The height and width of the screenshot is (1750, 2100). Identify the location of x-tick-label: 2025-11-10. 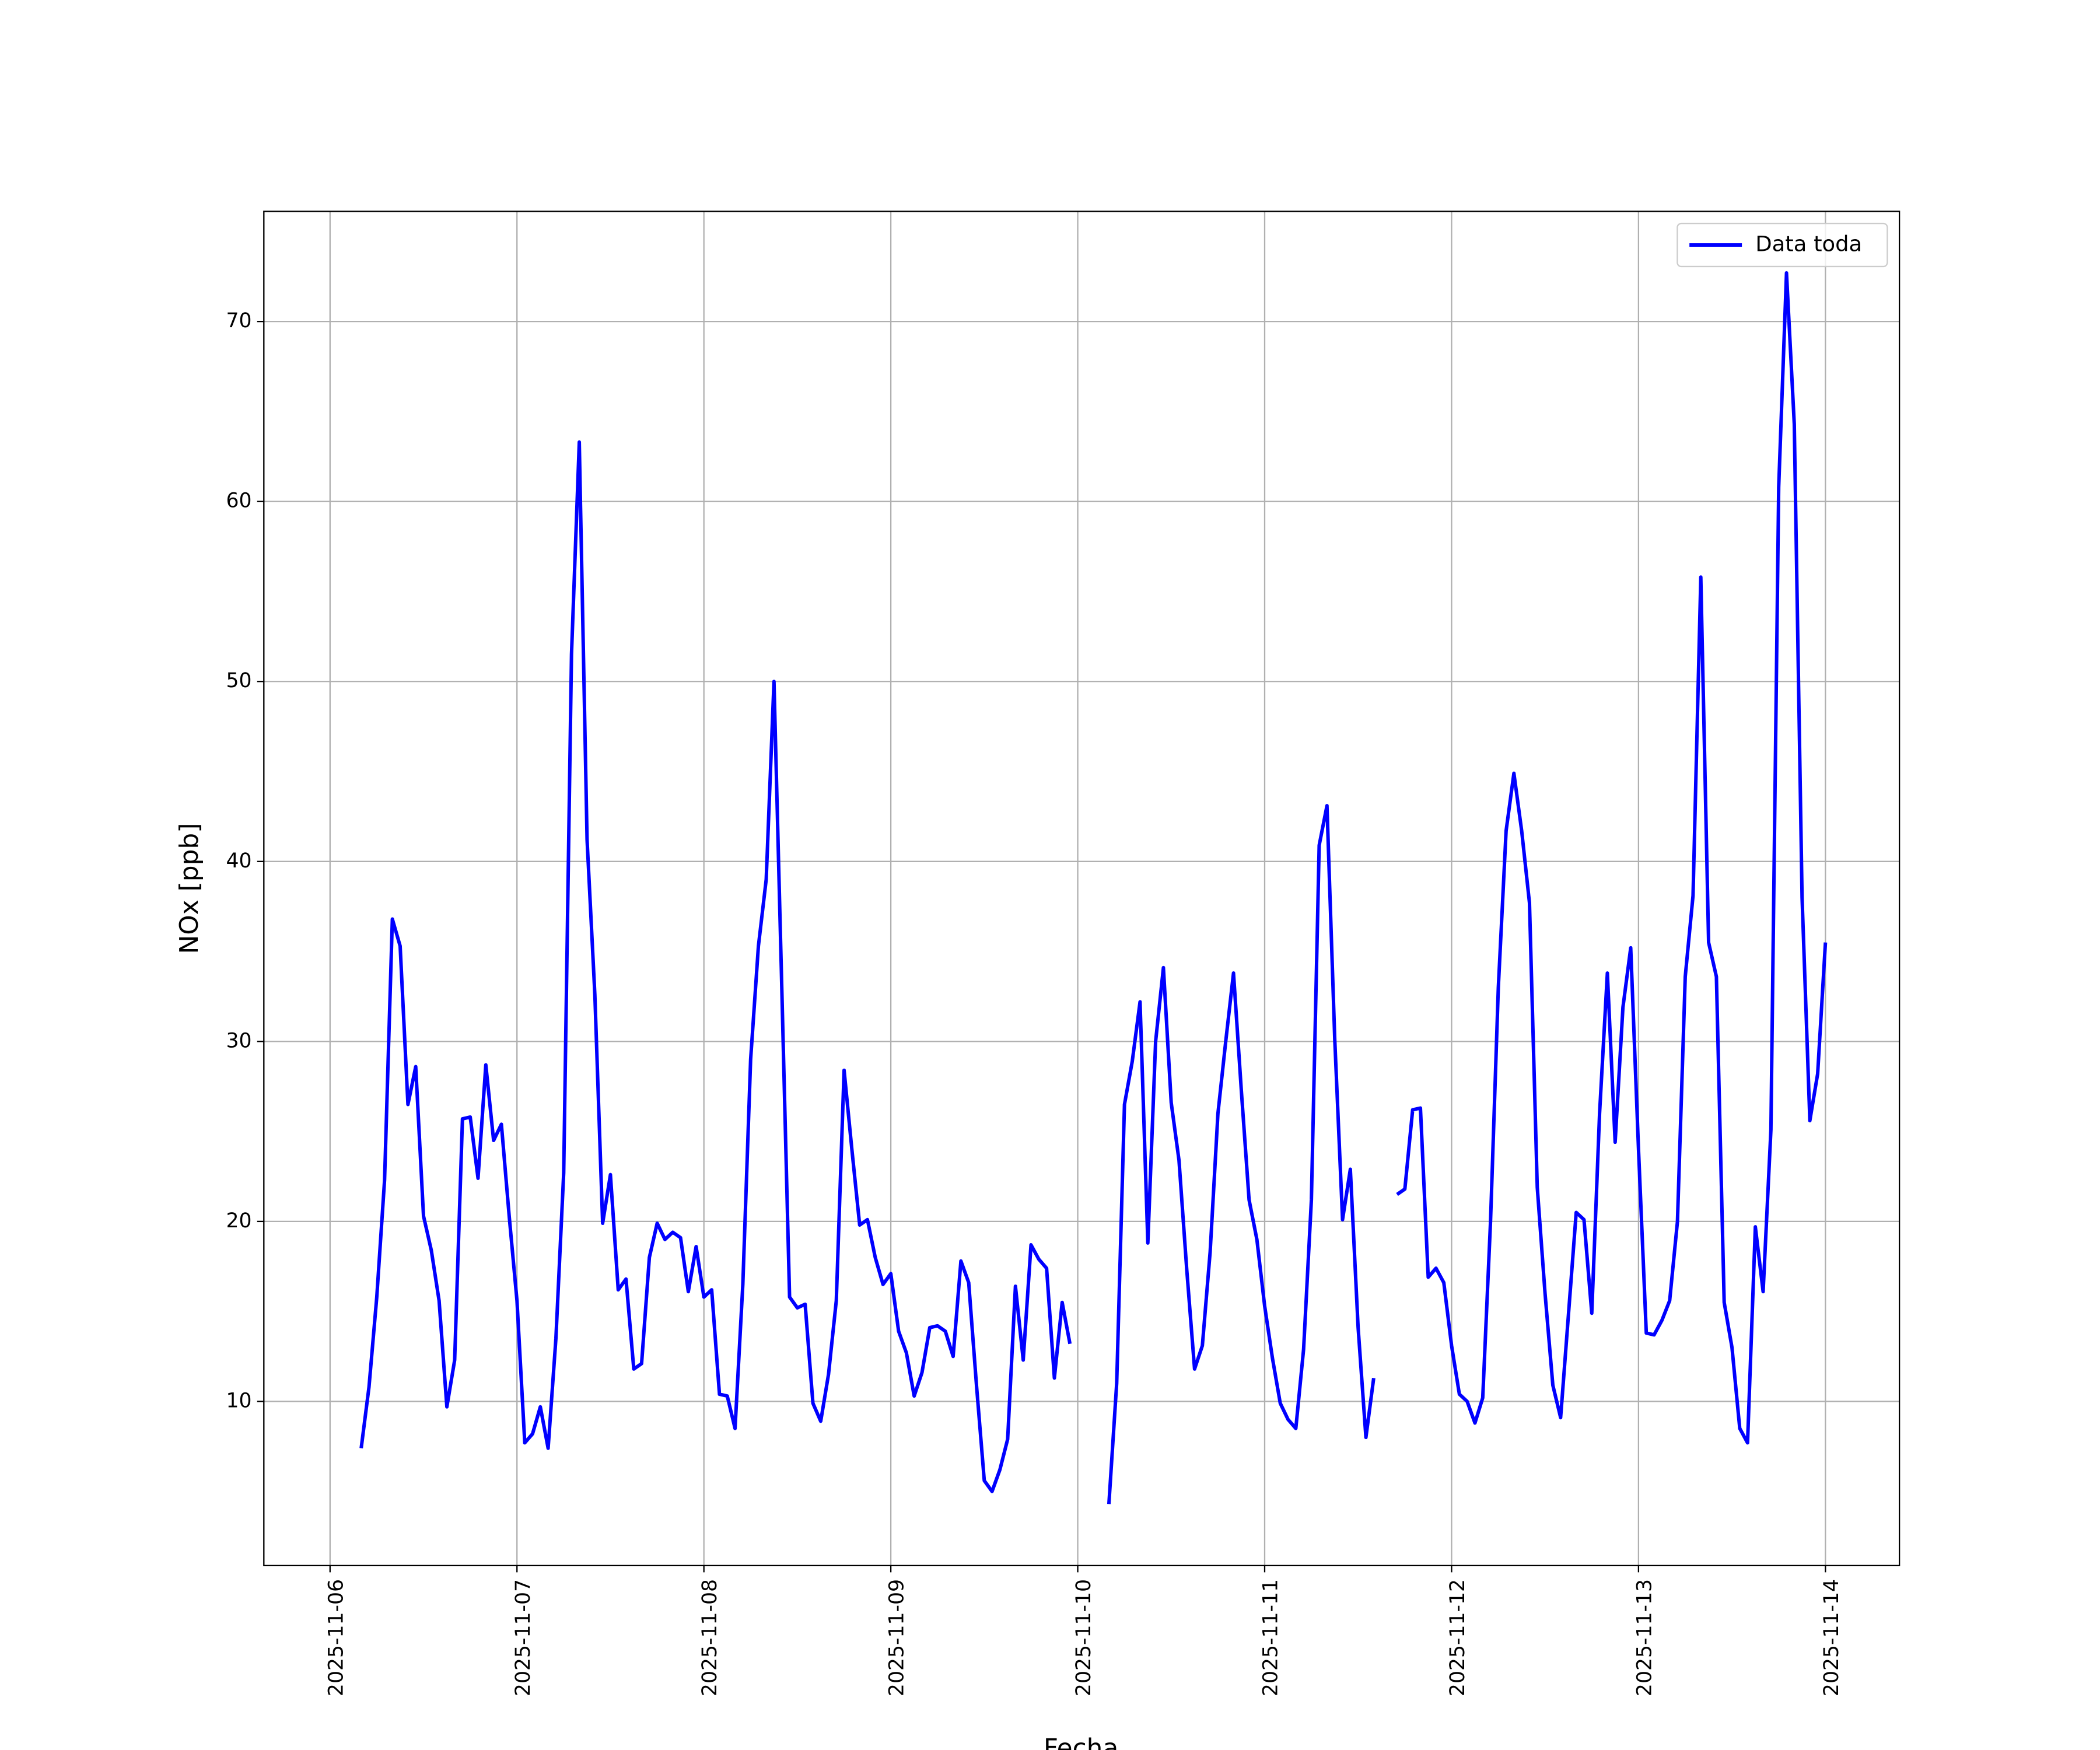
(1084, 1637).